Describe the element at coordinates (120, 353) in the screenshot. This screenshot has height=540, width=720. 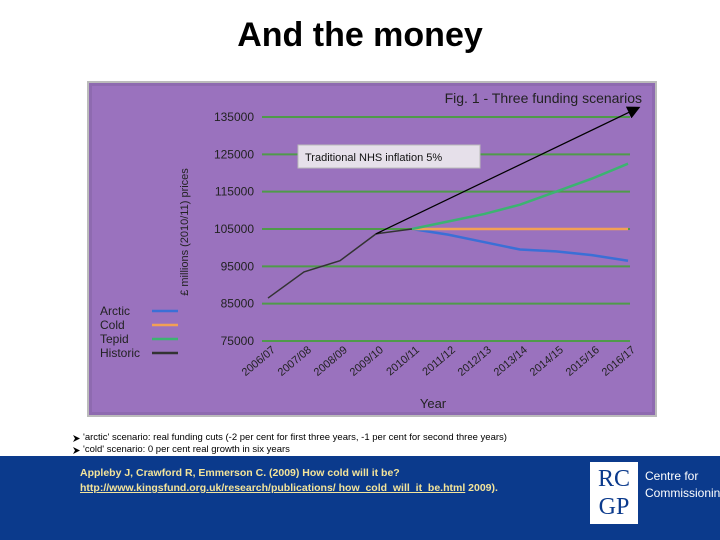
I see `legend-label: Historic` at that location.